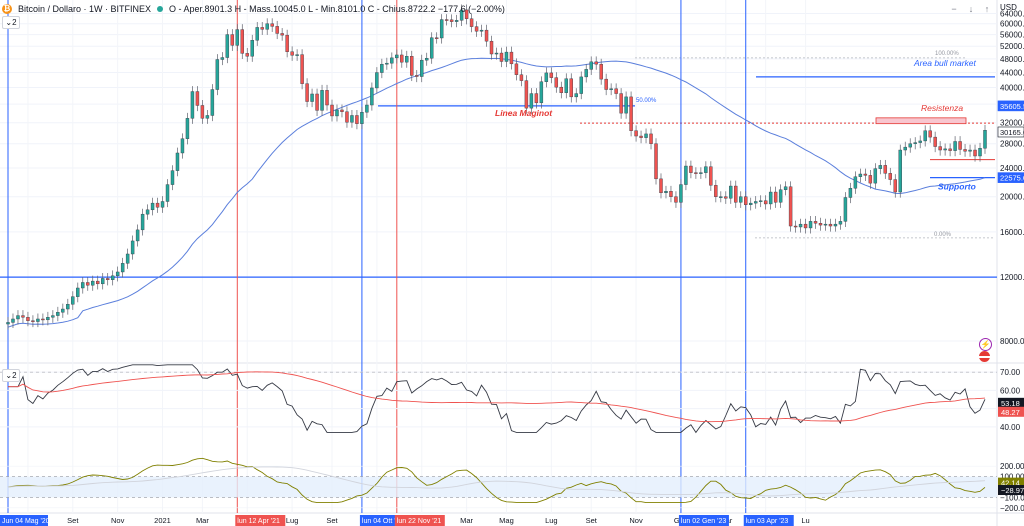  What do you see at coordinates (1012, 132) in the screenshot?
I see `price-badge-label: 30165.0` at bounding box center [1012, 132].